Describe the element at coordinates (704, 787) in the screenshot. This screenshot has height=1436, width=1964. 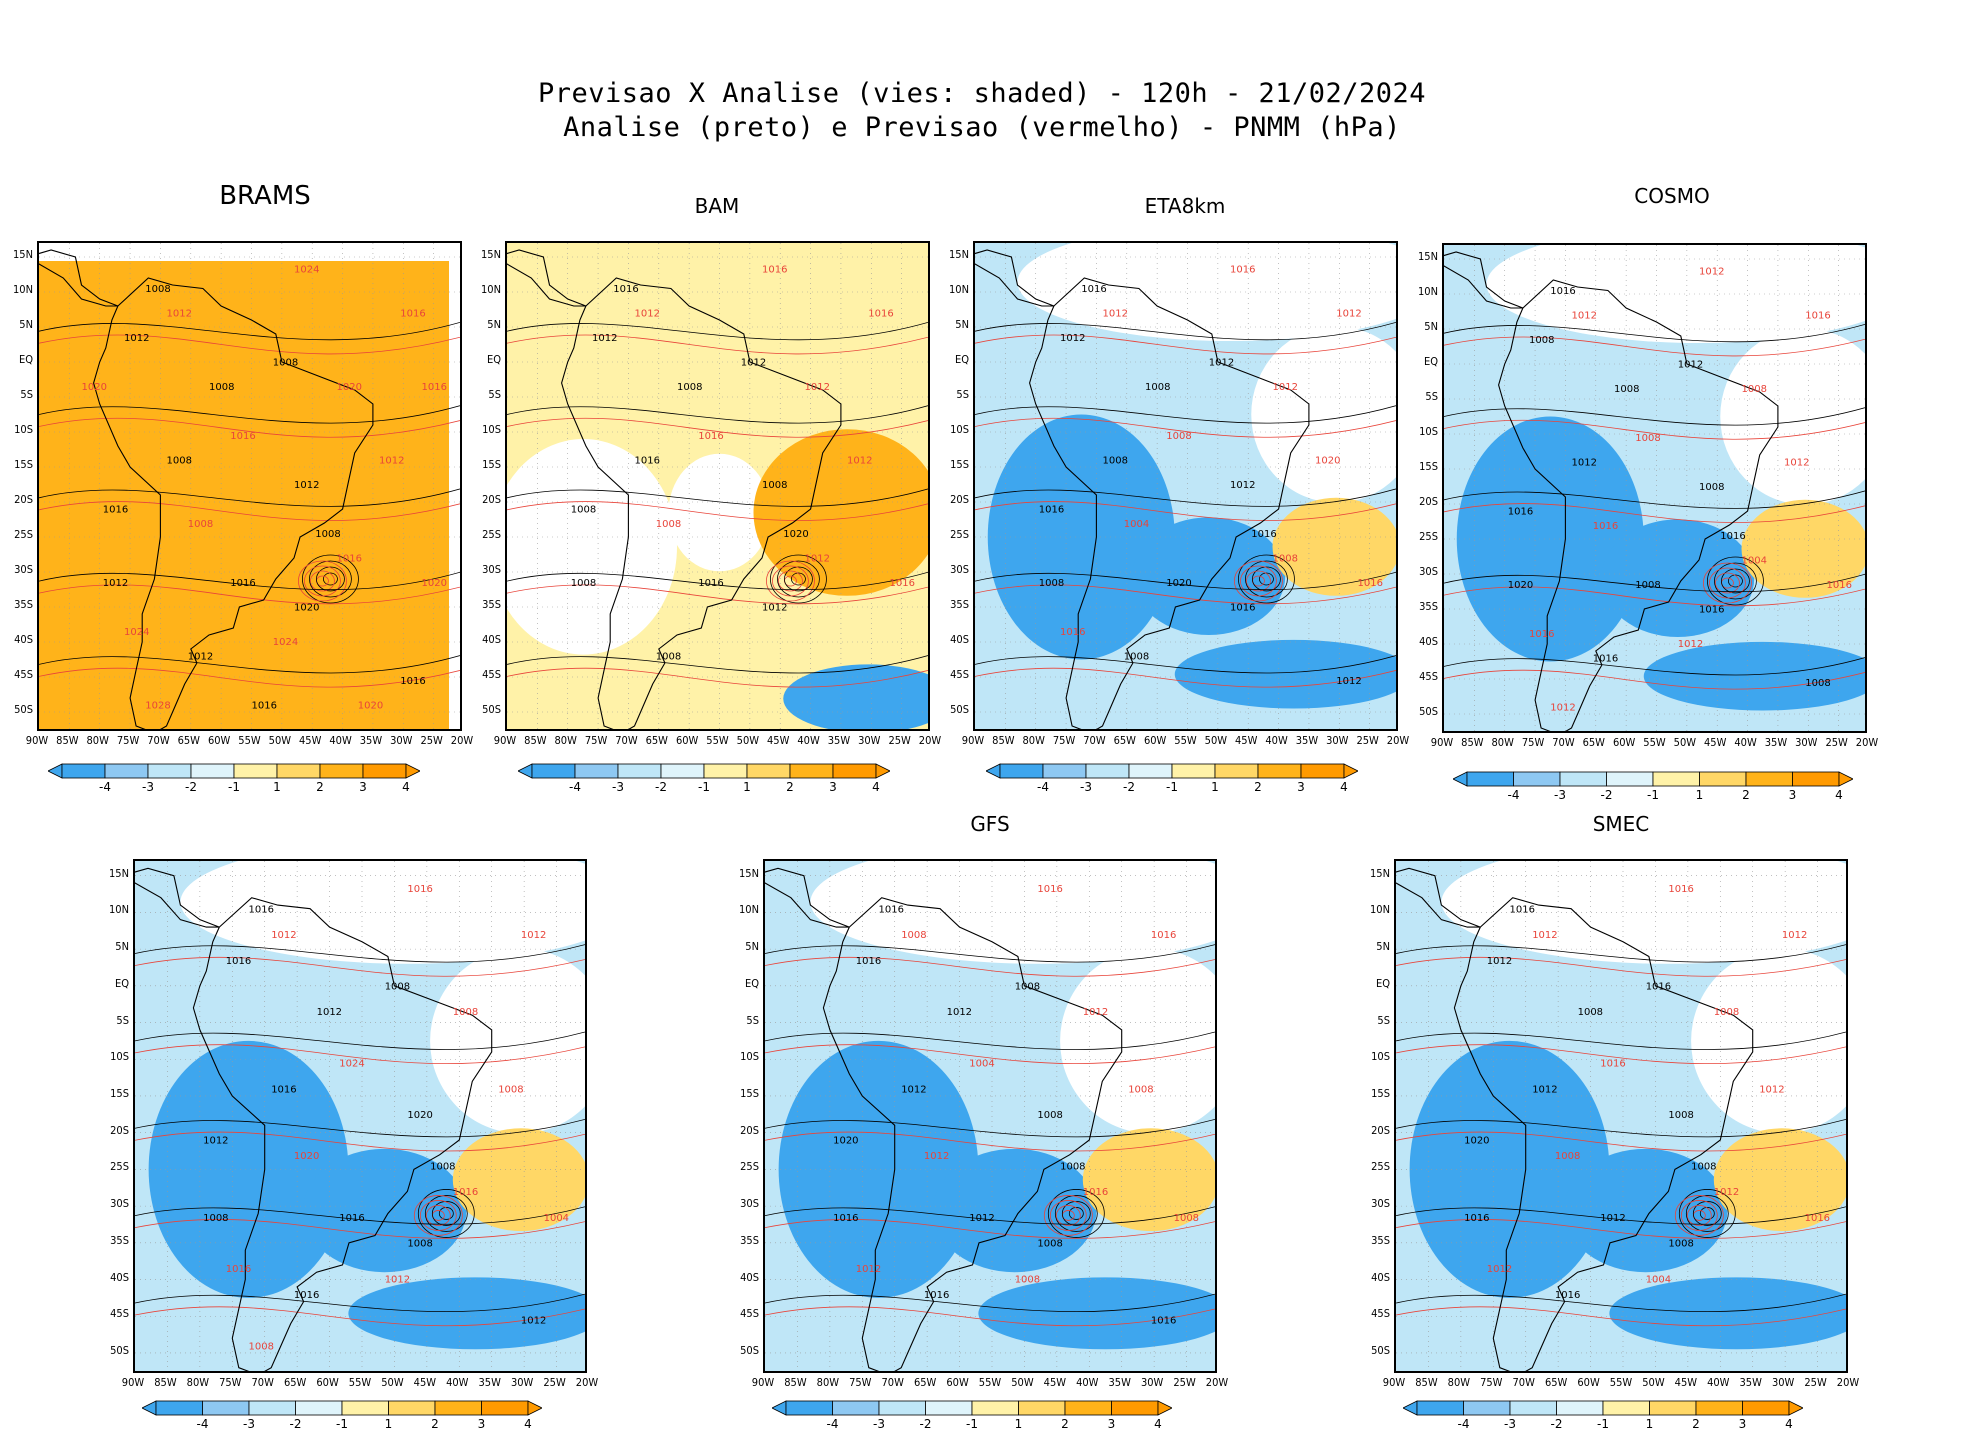
I see `colorbar-label: -1` at that location.